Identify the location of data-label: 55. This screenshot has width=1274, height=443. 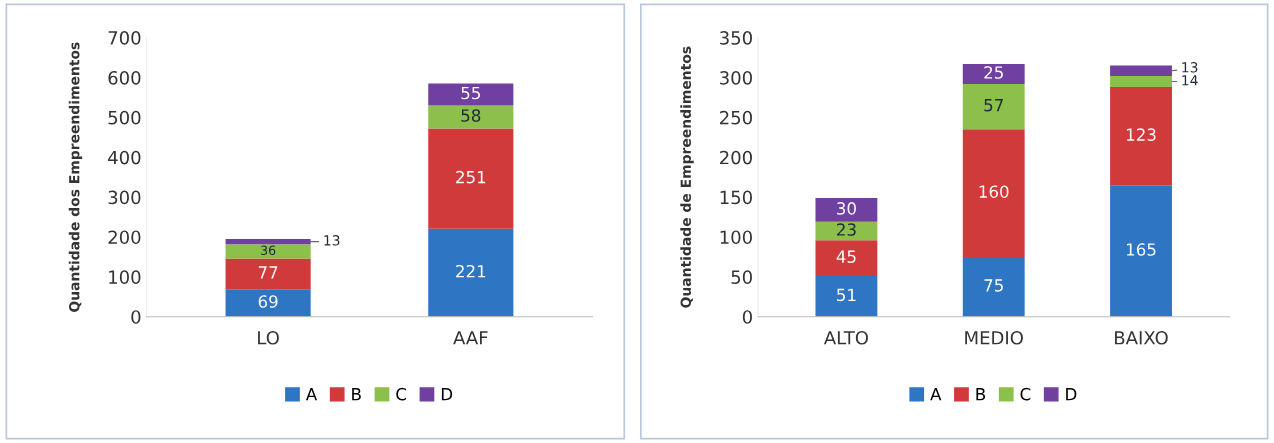
(470, 93).